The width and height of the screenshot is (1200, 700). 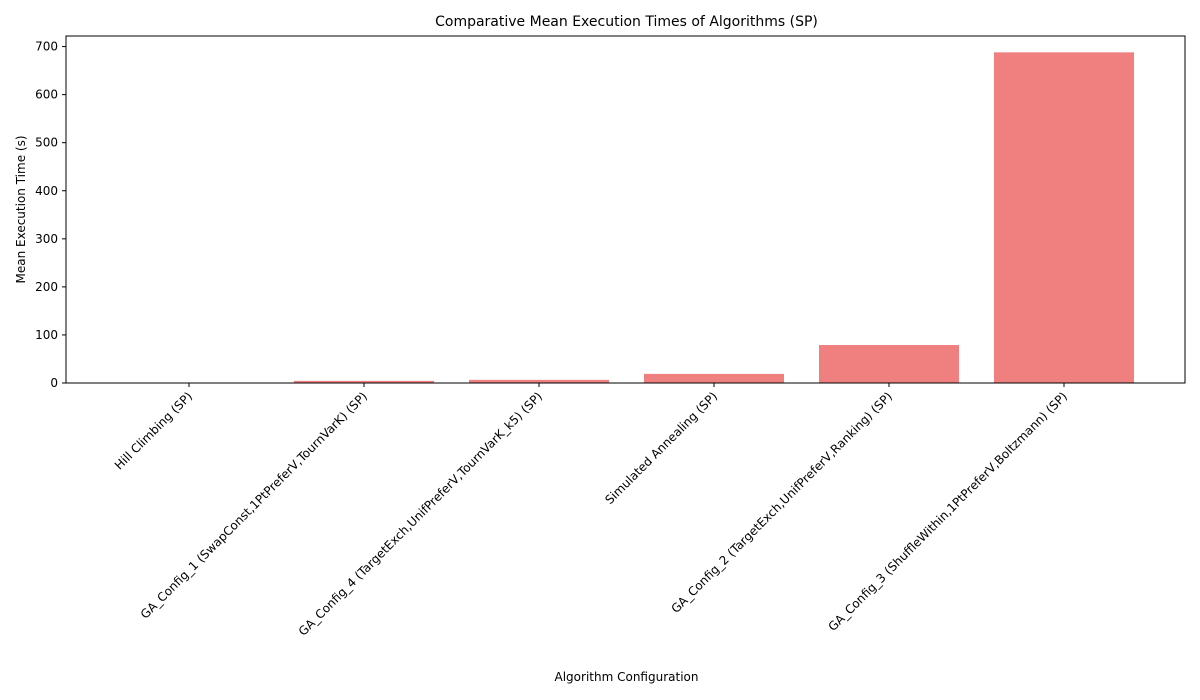 I want to click on y-axis: 0 100 200 300 400 500 600 700, so click(x=50, y=215).